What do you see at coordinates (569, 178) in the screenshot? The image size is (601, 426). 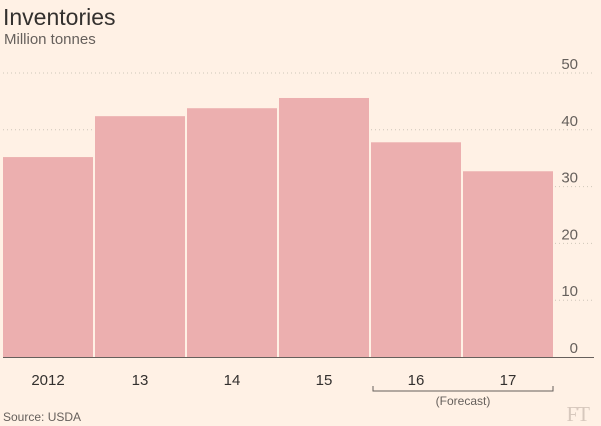 I see `y-tick-label: 30` at bounding box center [569, 178].